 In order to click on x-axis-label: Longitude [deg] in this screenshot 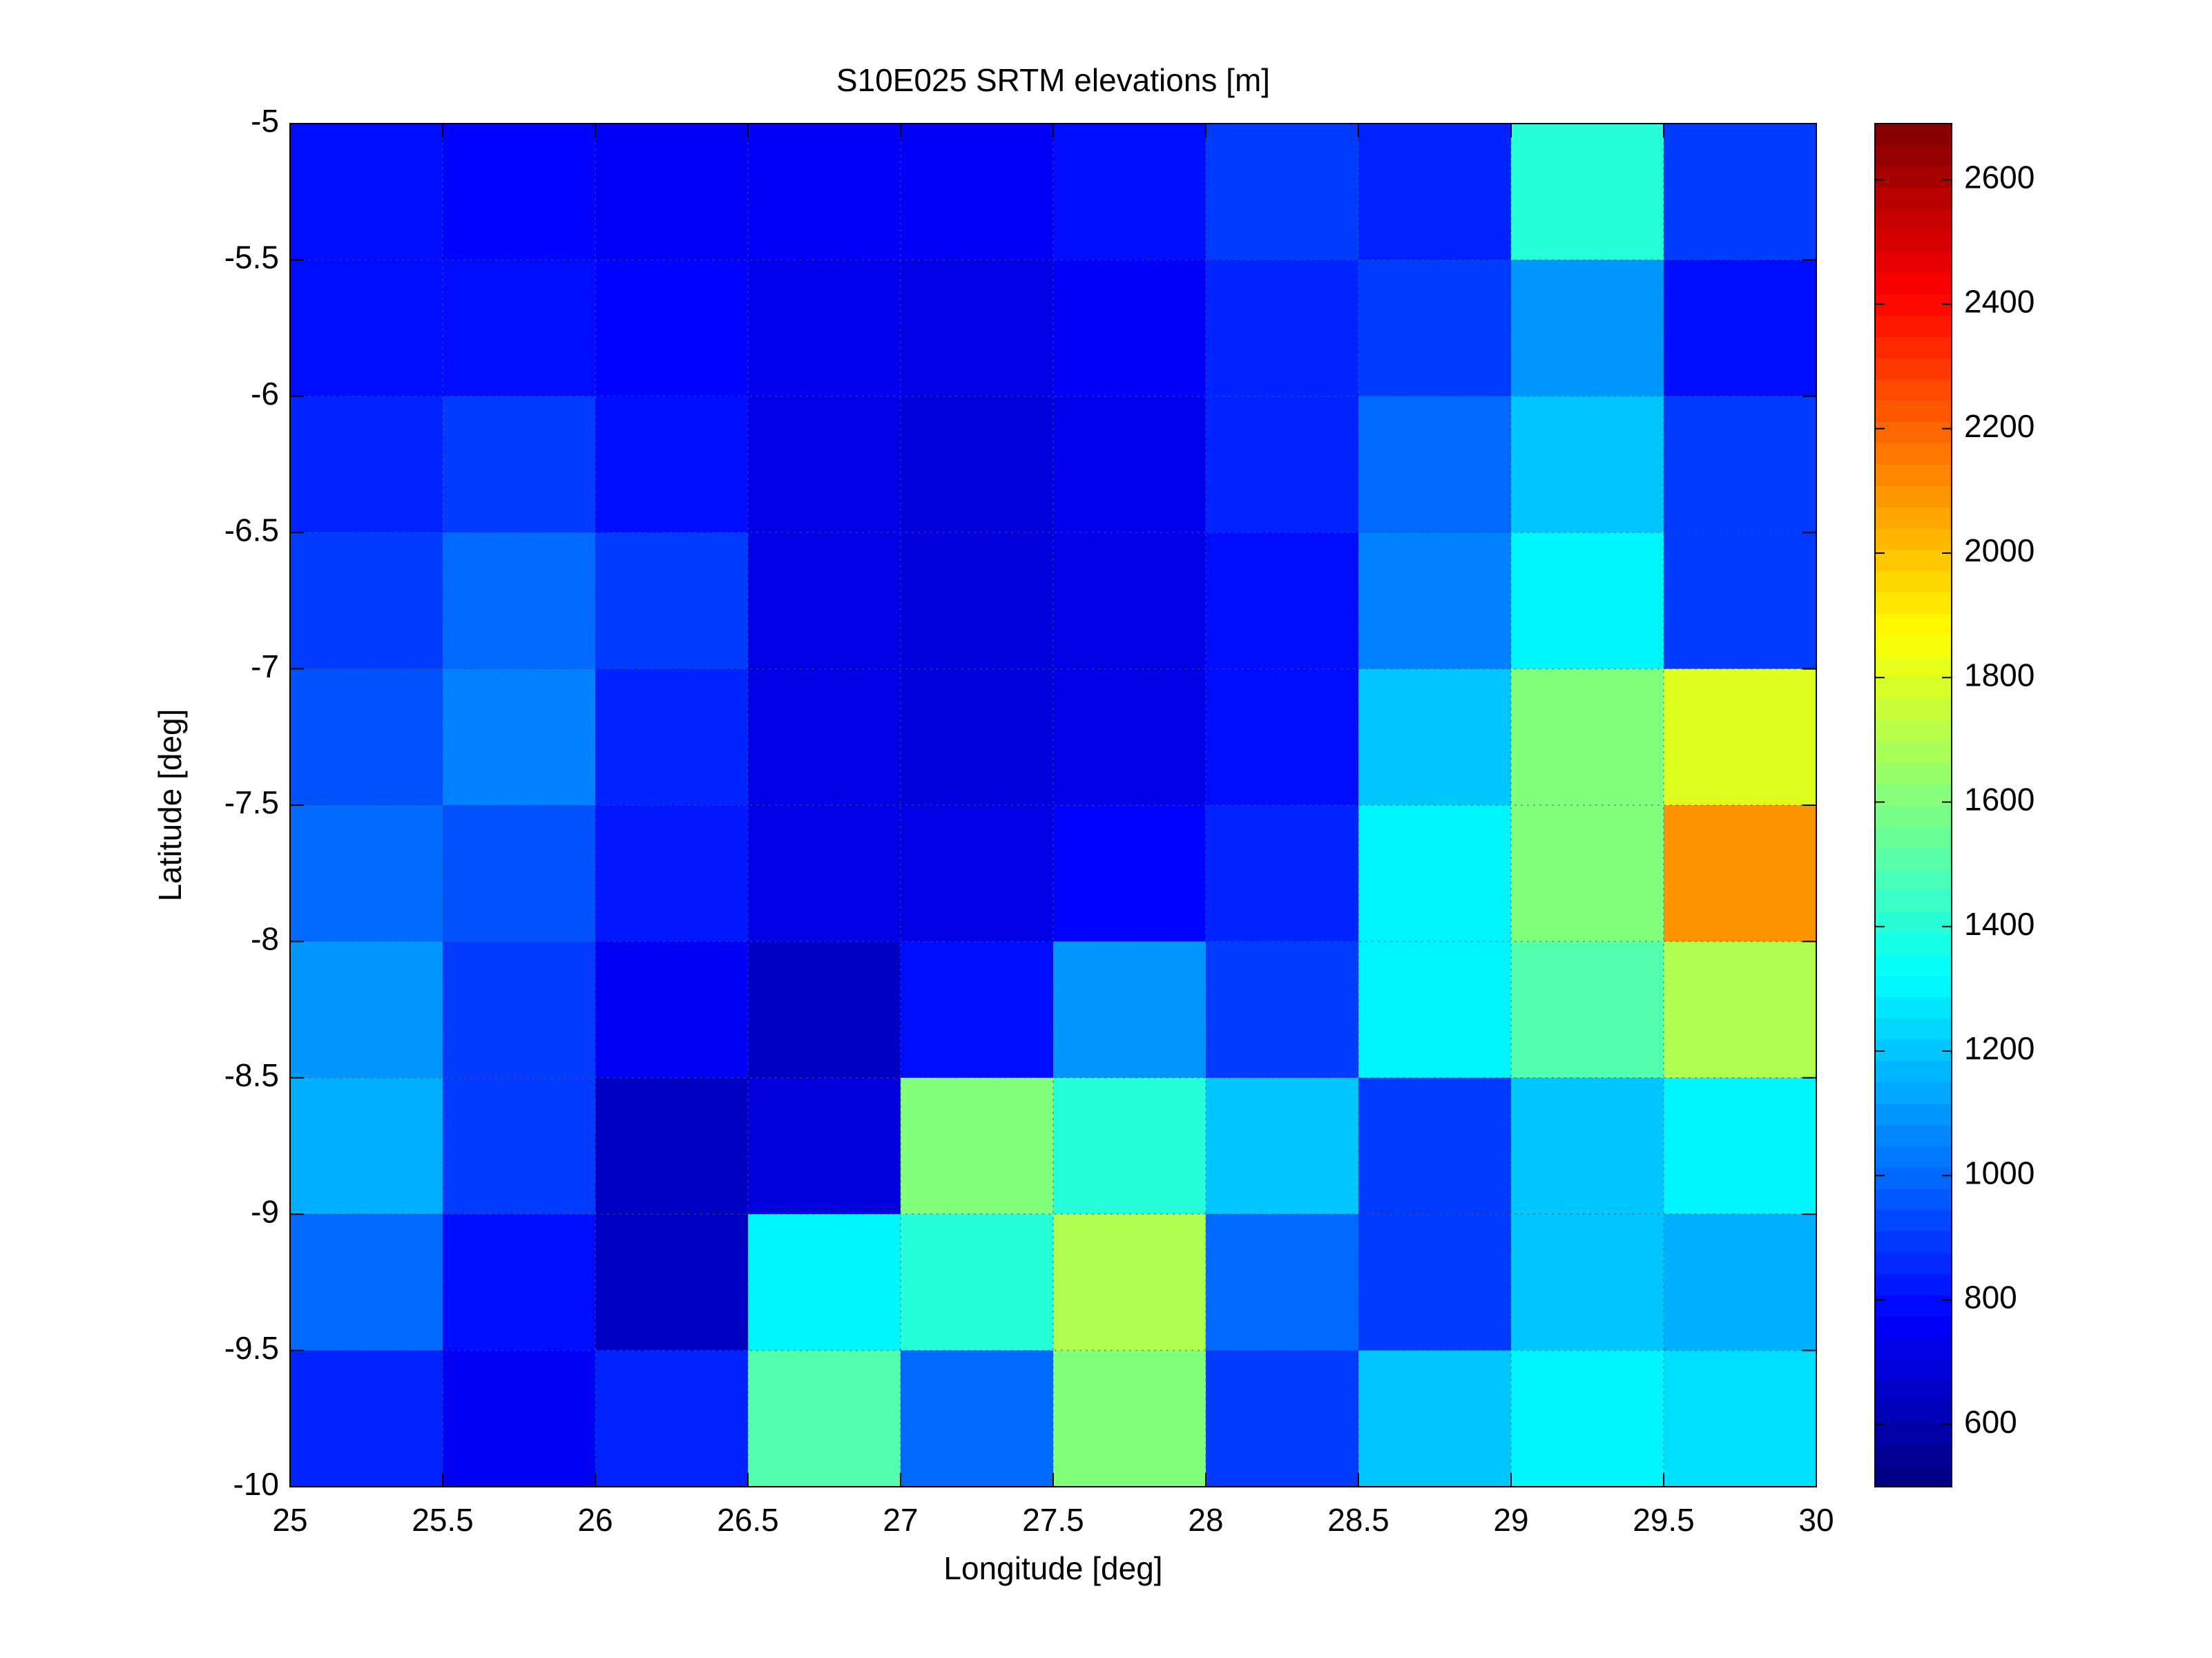, I will do `click(1052, 1568)`.